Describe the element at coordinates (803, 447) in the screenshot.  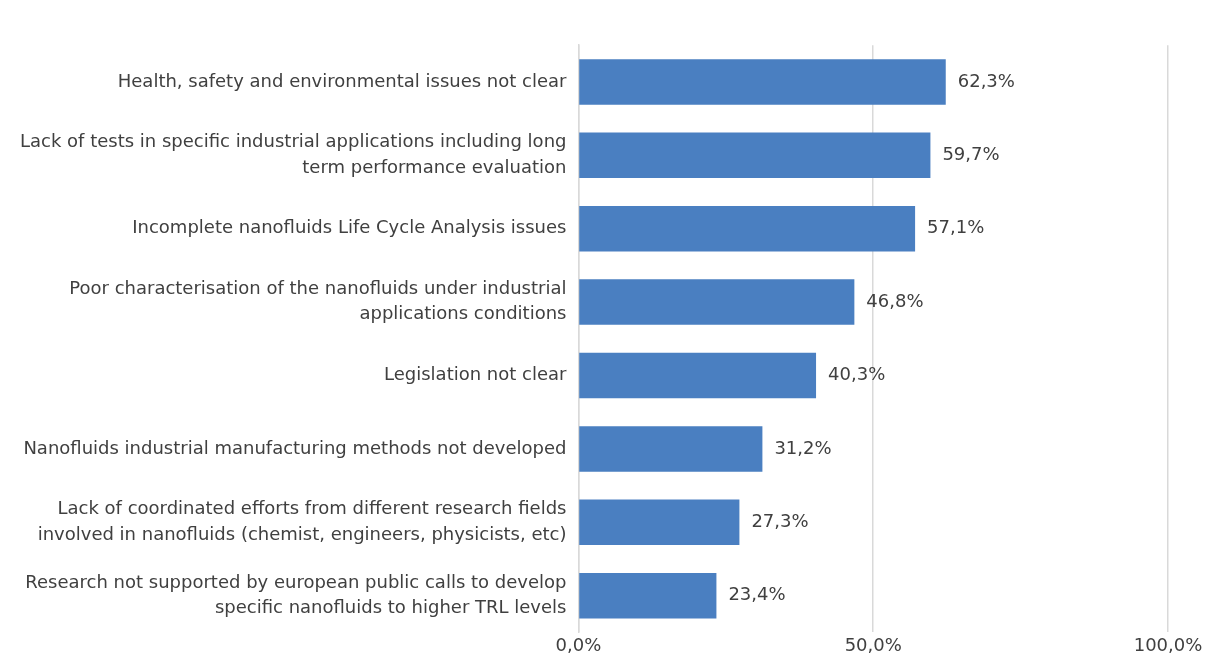
I see `data-label: 31,2%` at that location.